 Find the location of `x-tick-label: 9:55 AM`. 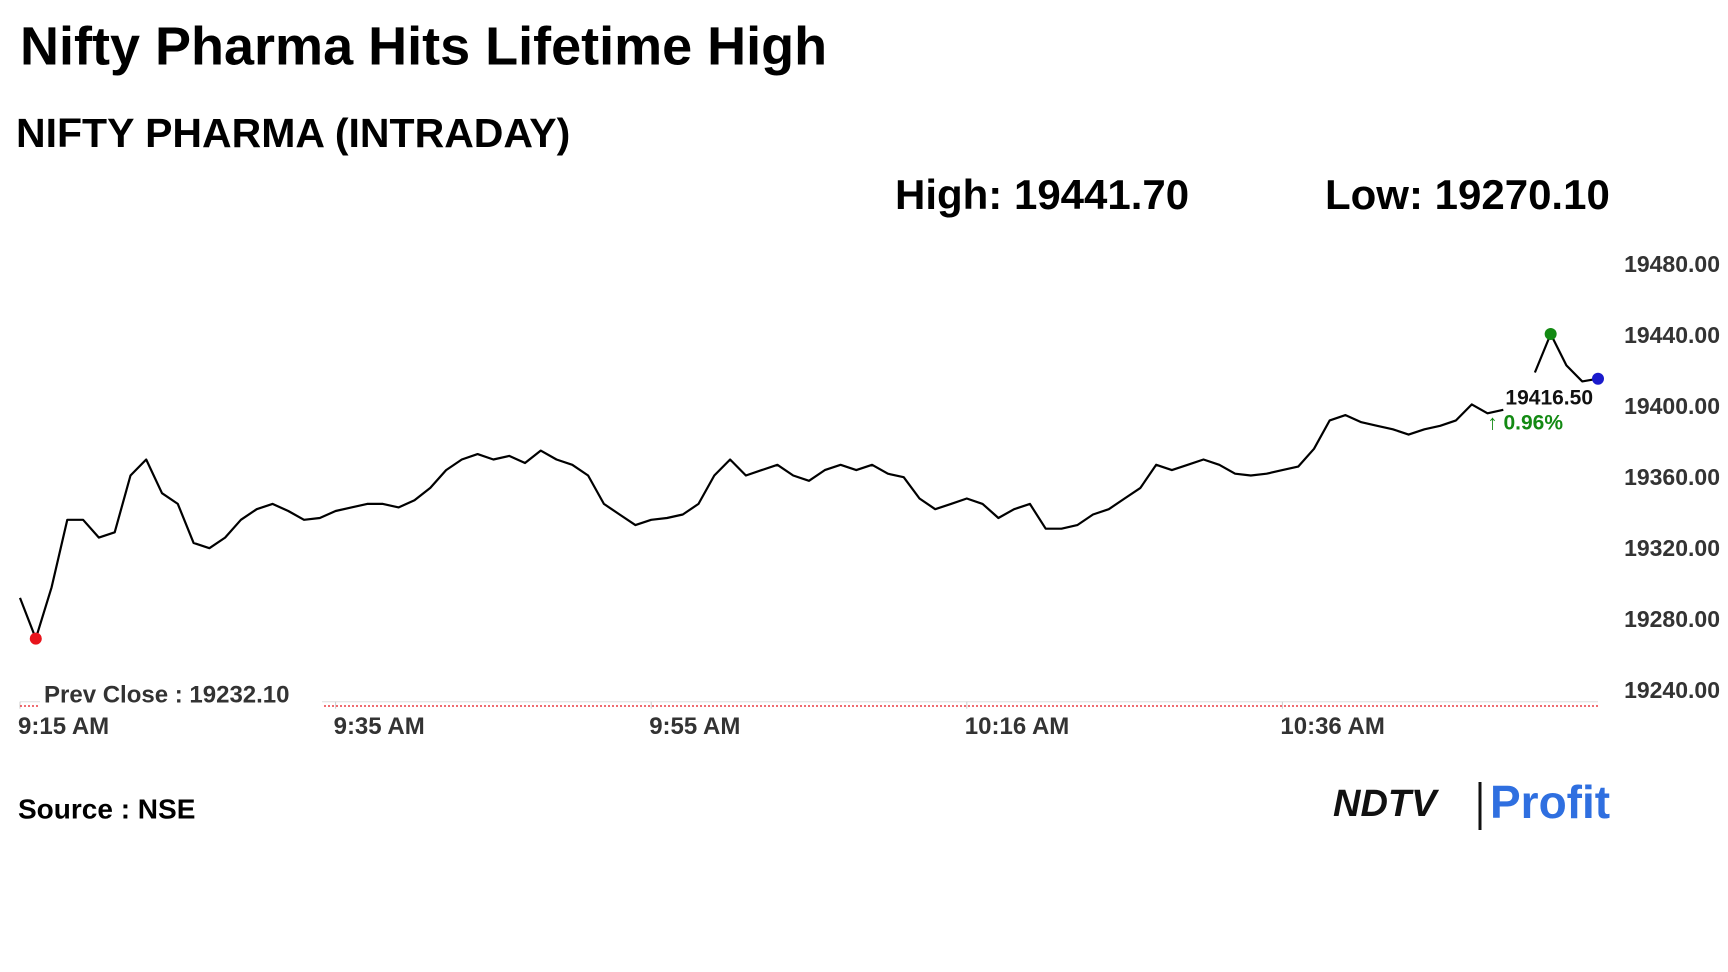

x-tick-label: 9:55 AM is located at coordinates (694, 726).